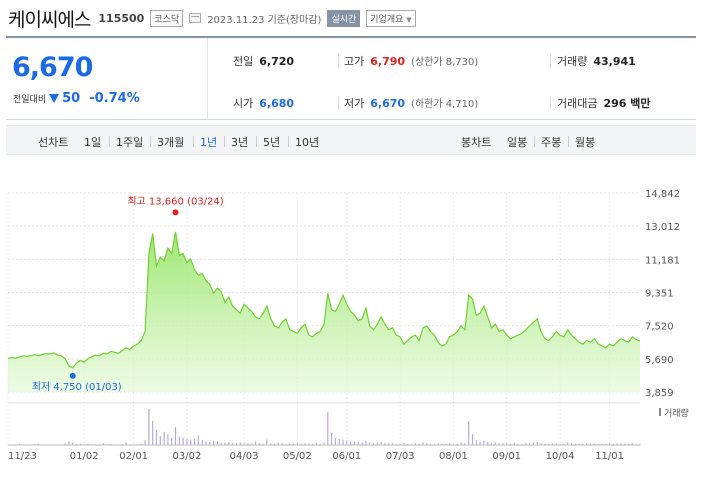 The width and height of the screenshot is (702, 486). Describe the element at coordinates (391, 18) in the screenshot. I see `company-info-dropdown: 기업개요 ▼` at that location.